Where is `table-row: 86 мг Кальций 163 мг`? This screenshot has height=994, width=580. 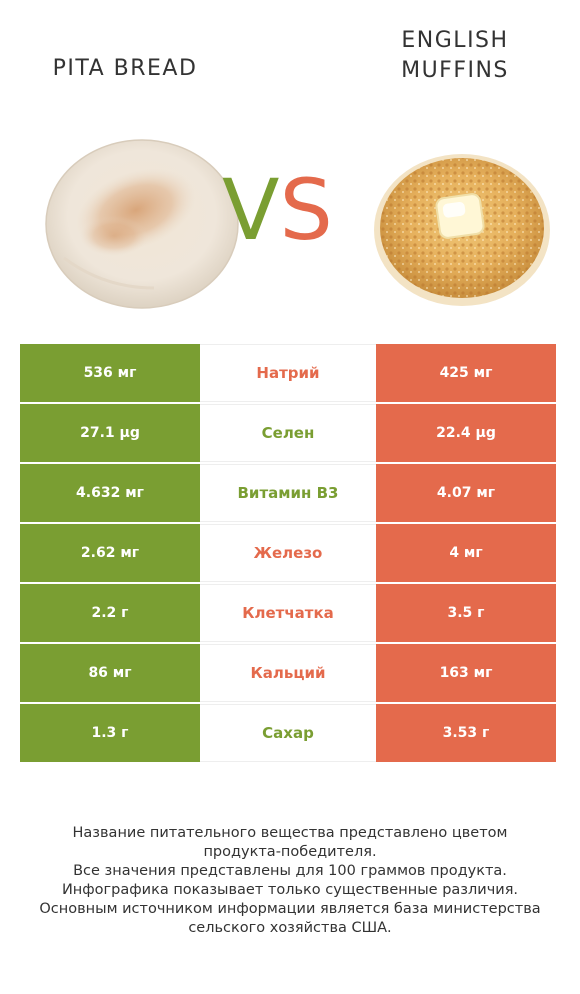 table-row: 86 мг Кальций 163 мг is located at coordinates (288, 673).